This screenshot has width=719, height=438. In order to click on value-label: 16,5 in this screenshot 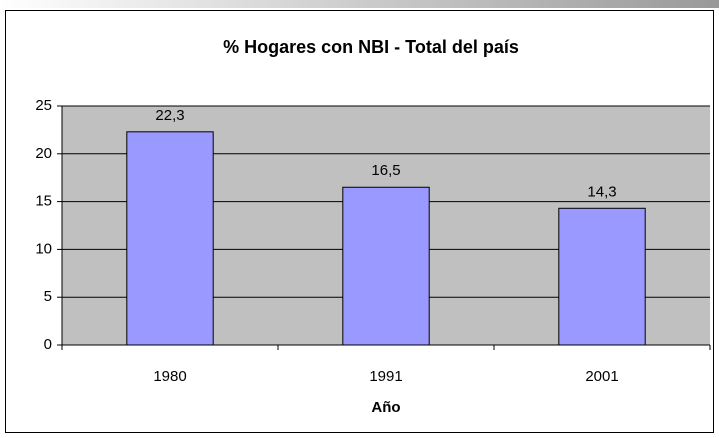, I will do `click(385, 170)`.